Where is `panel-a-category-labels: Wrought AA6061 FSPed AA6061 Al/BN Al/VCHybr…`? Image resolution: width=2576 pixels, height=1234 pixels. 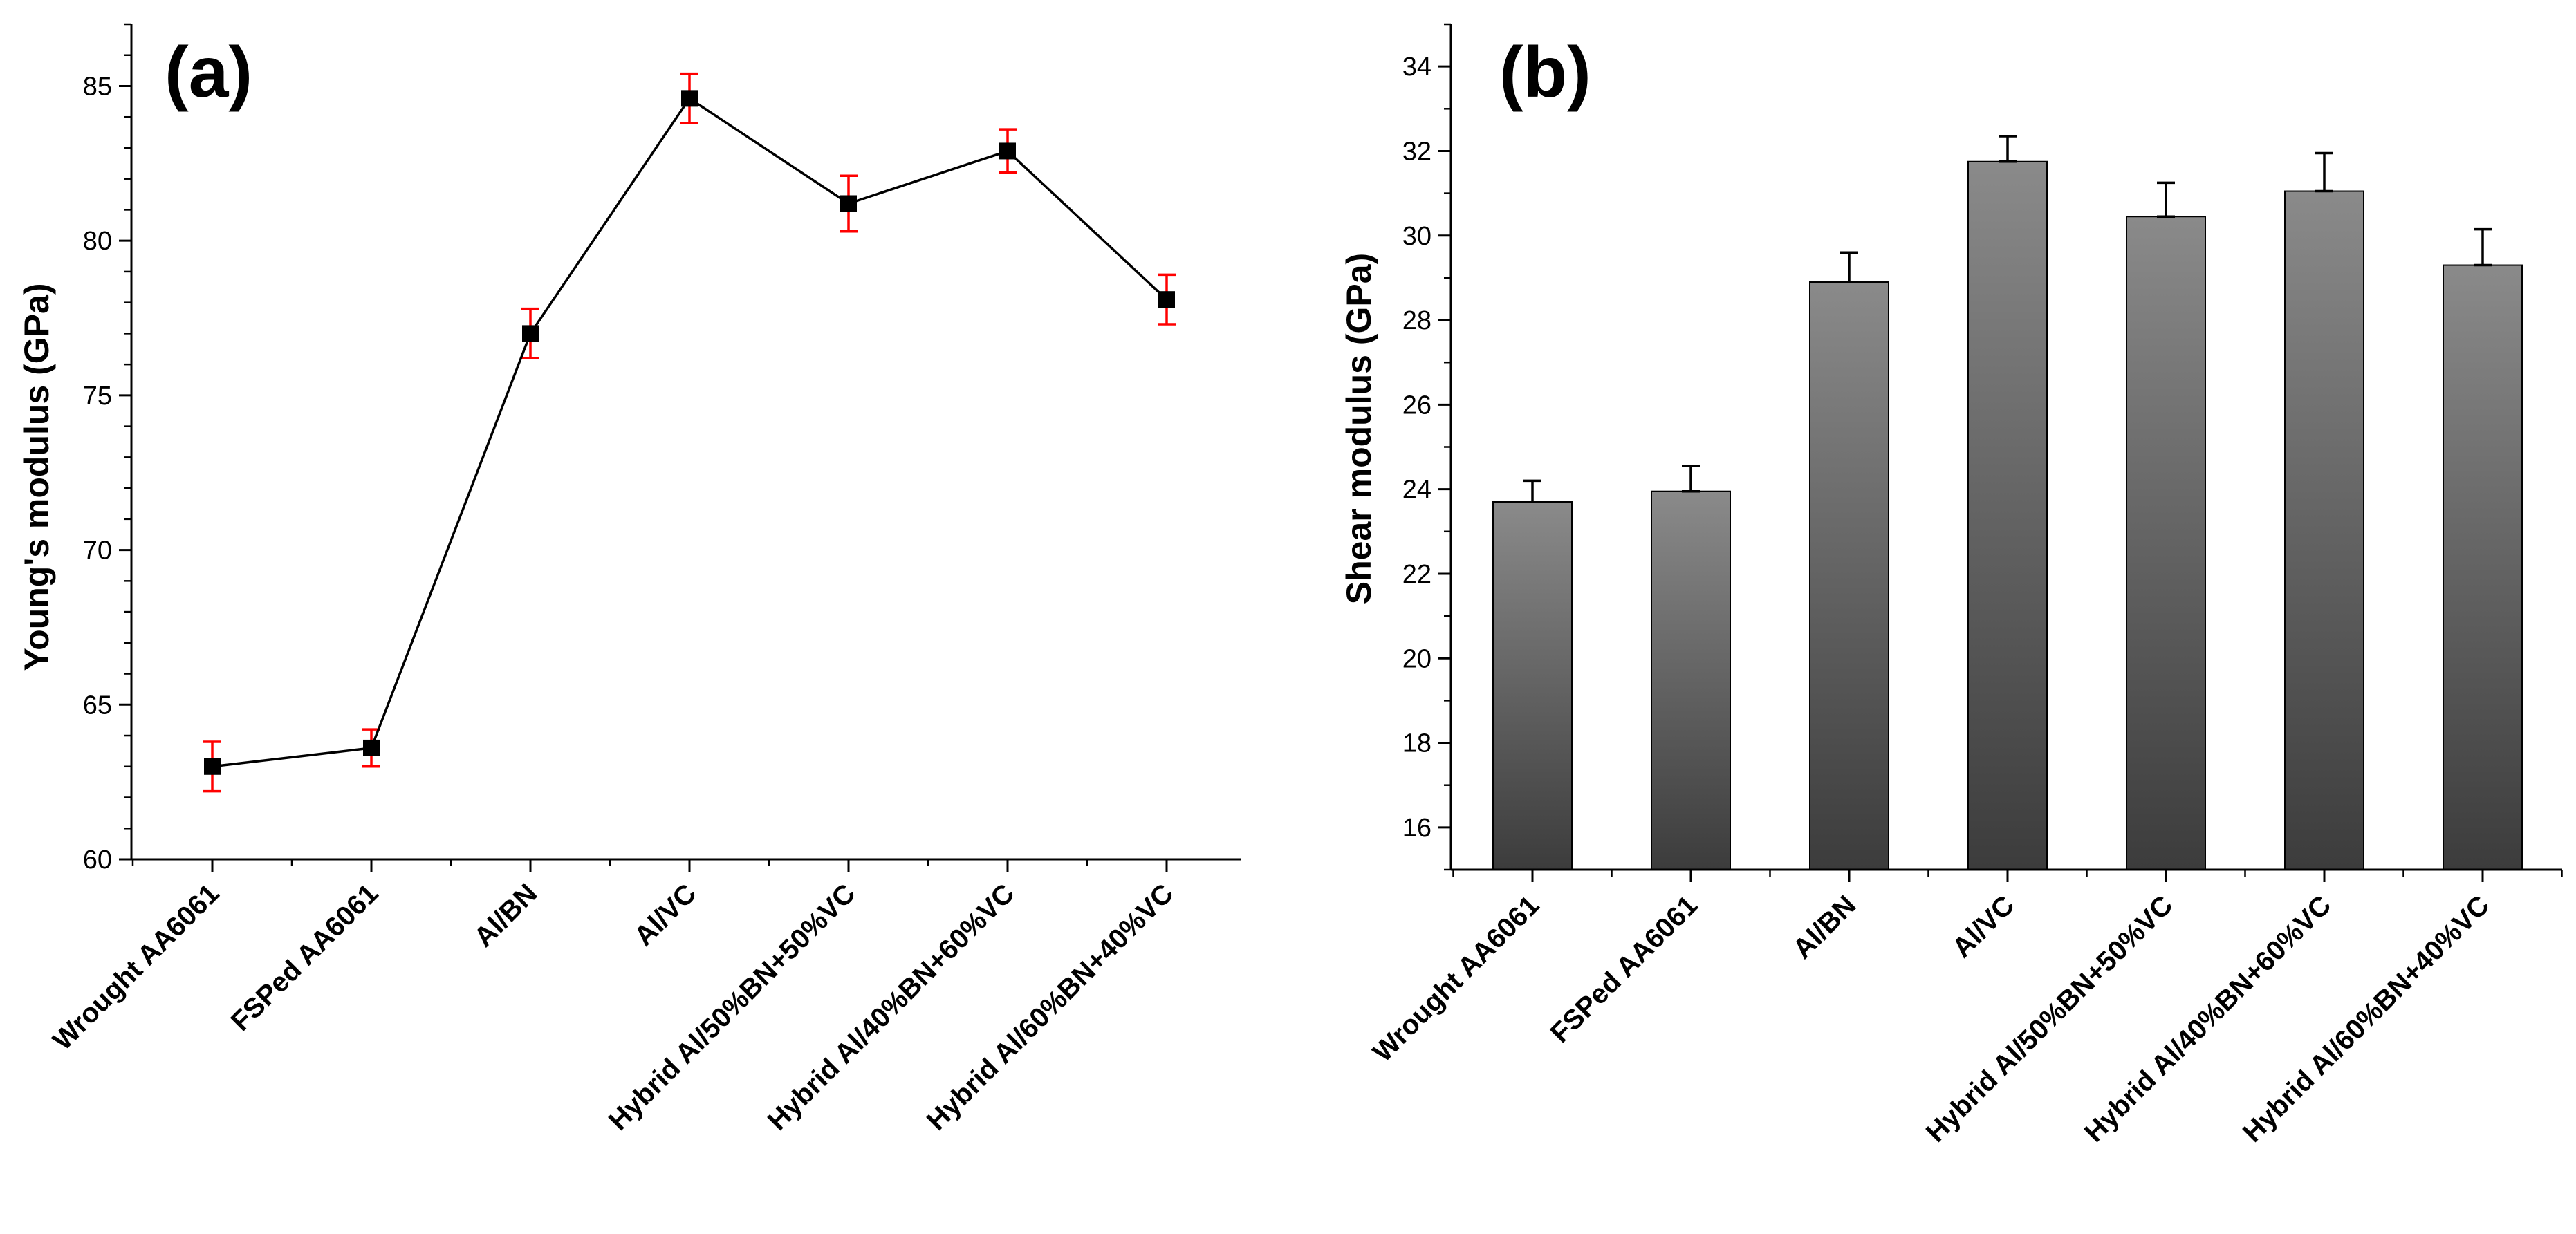
panel-a-category-labels: Wrought AA6061 FSPed AA6061 Al/BN Al/VCHybr… is located at coordinates (613, 1008).